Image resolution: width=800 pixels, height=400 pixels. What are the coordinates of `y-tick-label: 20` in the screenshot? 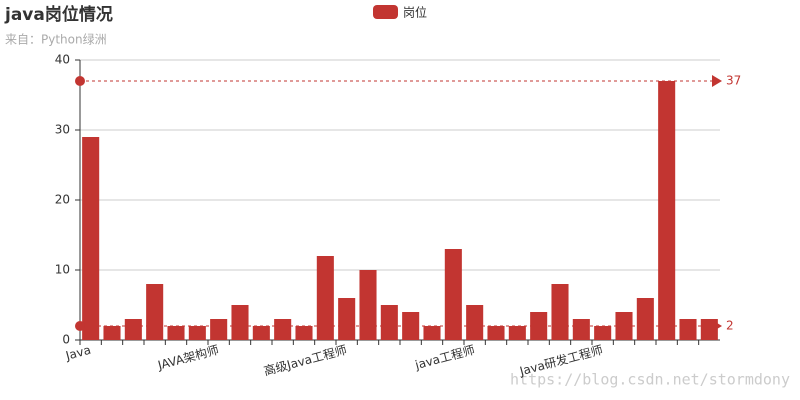 It's located at (62, 200).